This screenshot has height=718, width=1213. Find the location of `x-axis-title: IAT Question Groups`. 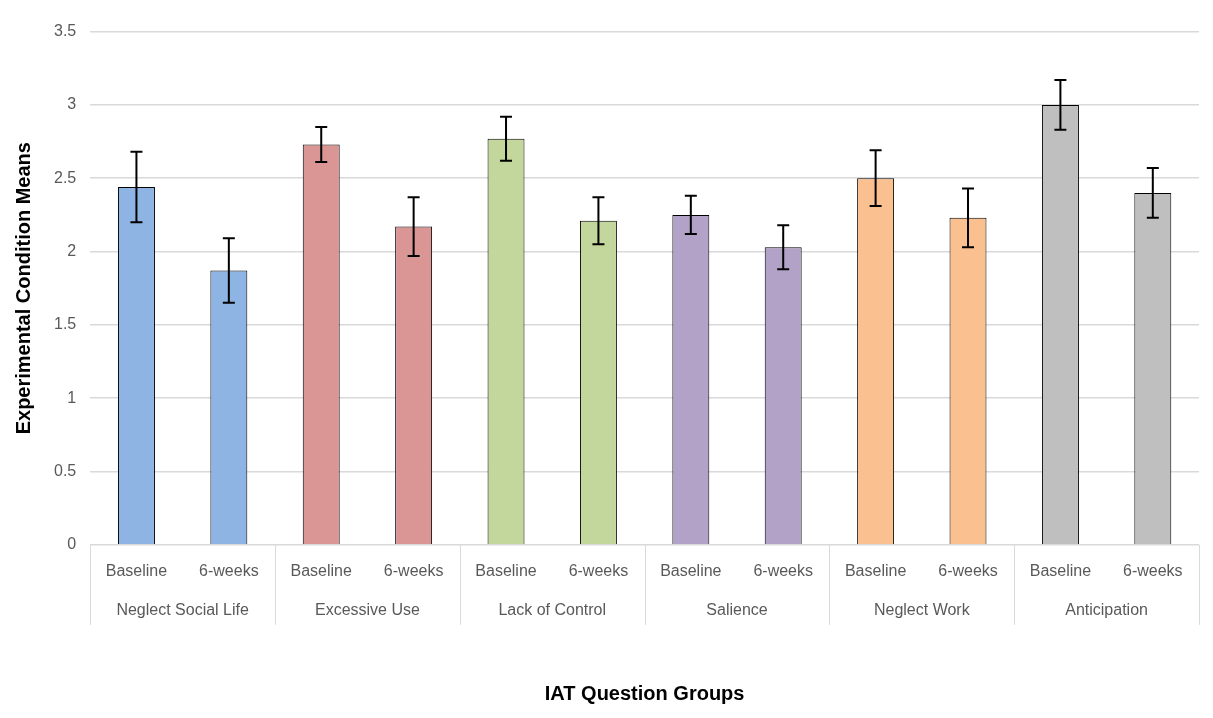

x-axis-title: IAT Question Groups is located at coordinates (644, 692).